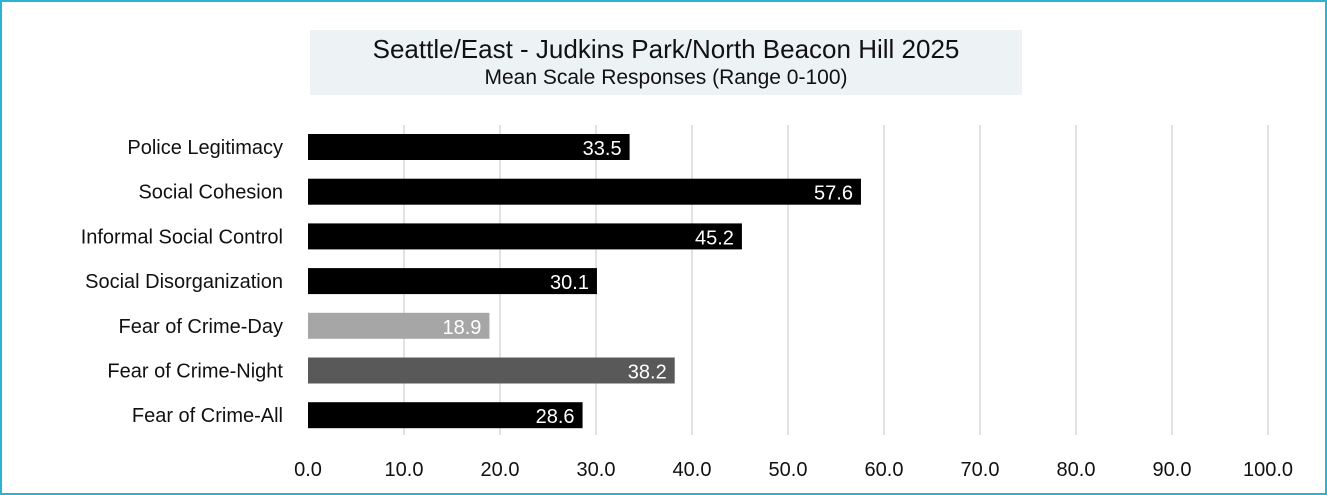 This screenshot has height=495, width=1327. Describe the element at coordinates (182, 237) in the screenshot. I see `category-label: Informal Social Control` at that location.